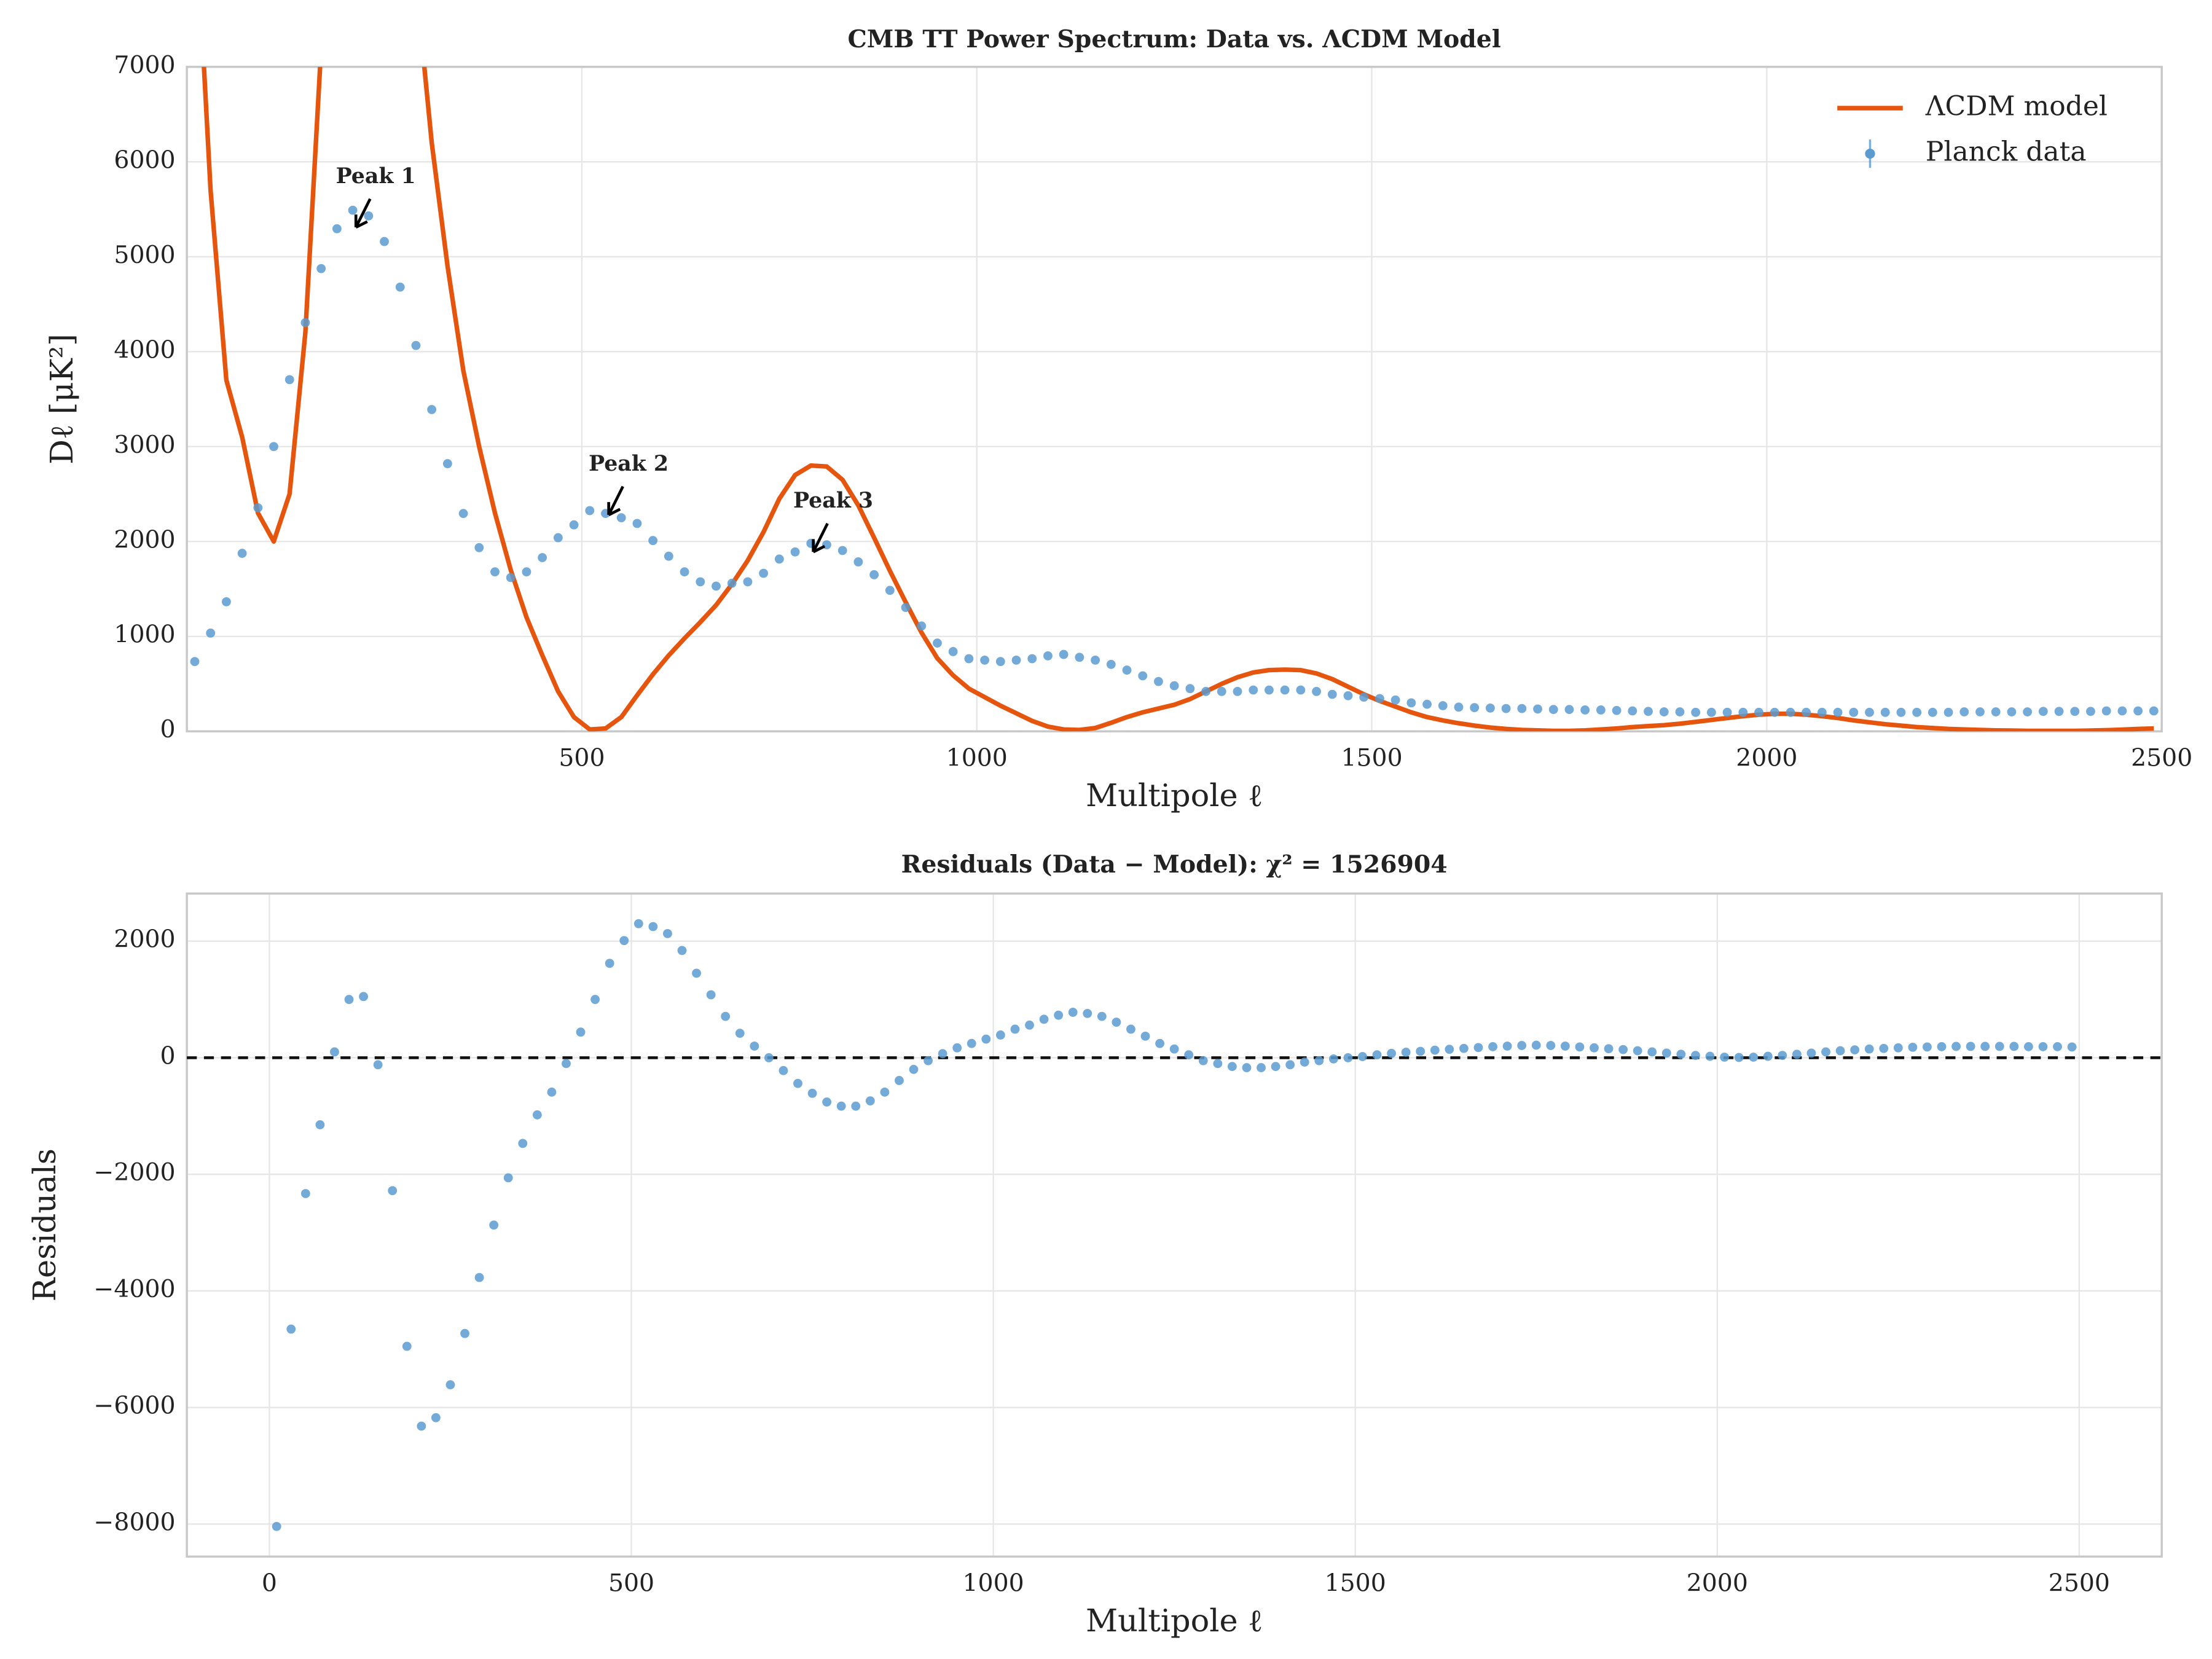 This screenshot has height=1659, width=2212. I want to click on annotation: Peak 2, so click(629, 463).